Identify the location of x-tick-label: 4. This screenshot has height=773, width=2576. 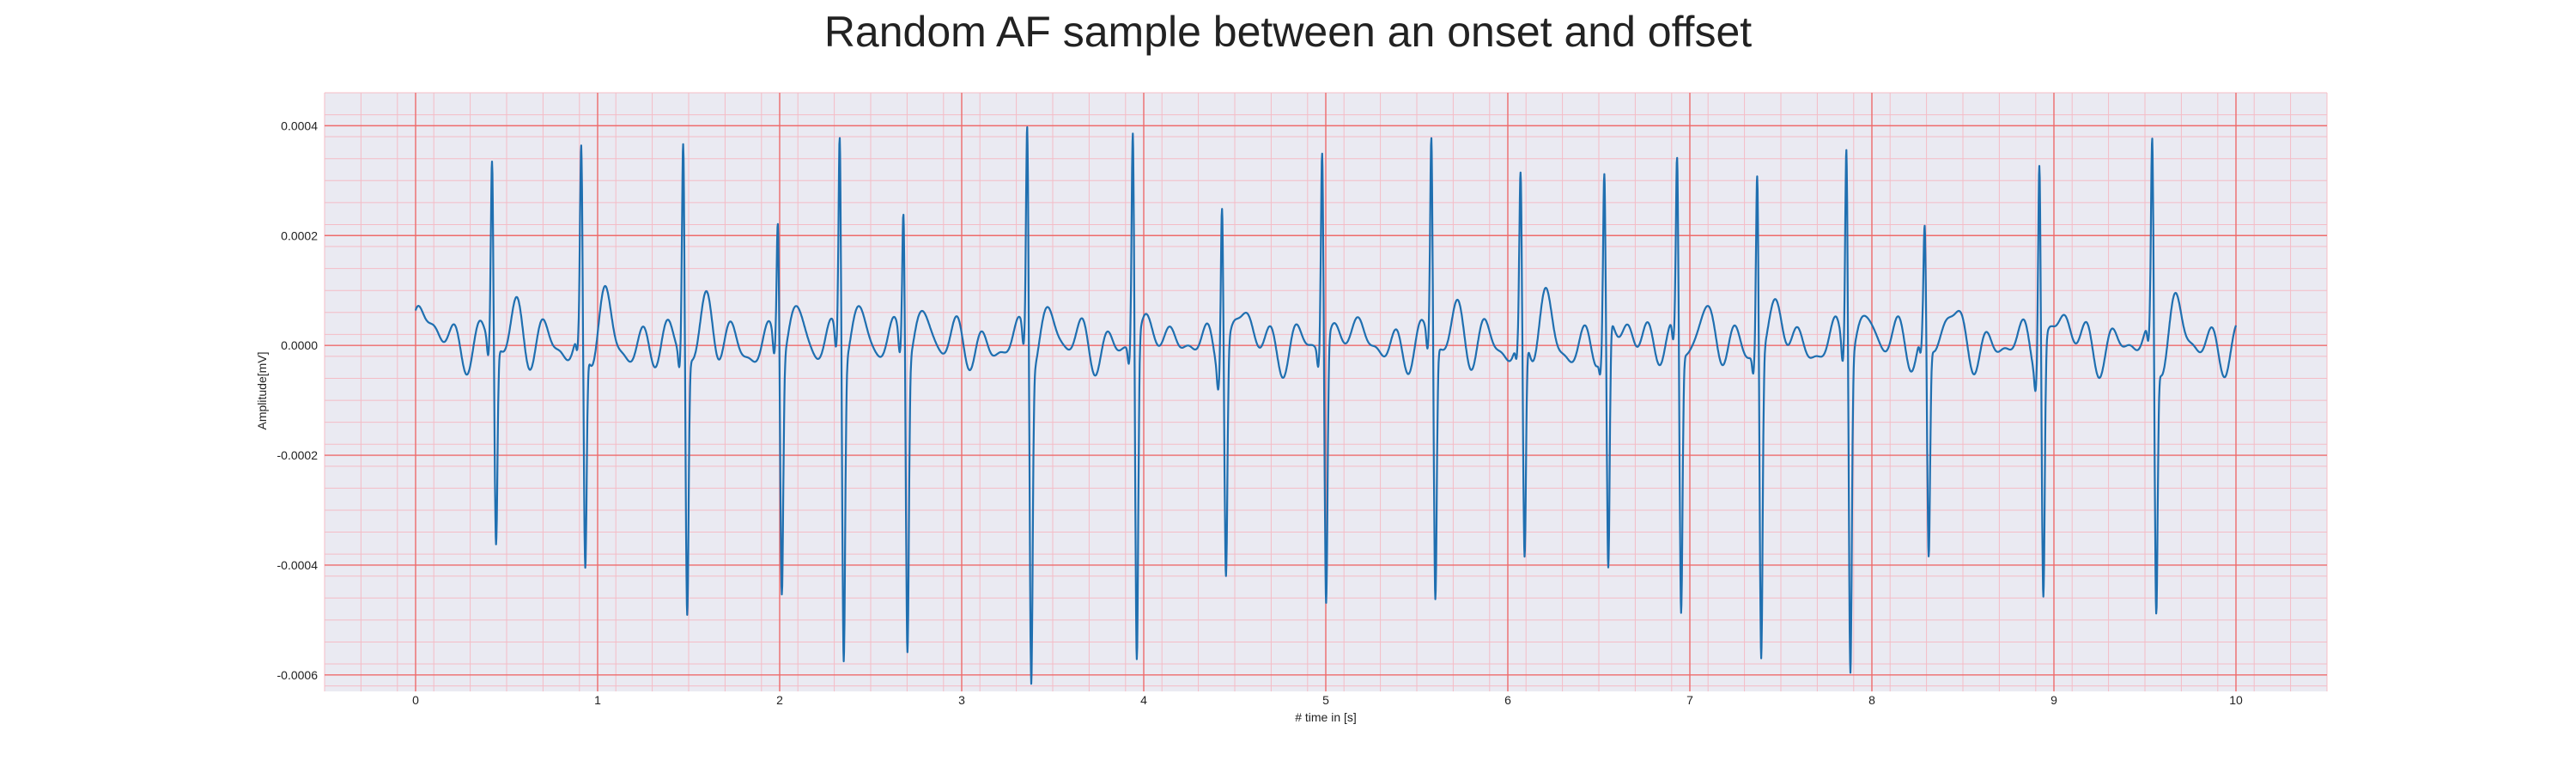
(1144, 700).